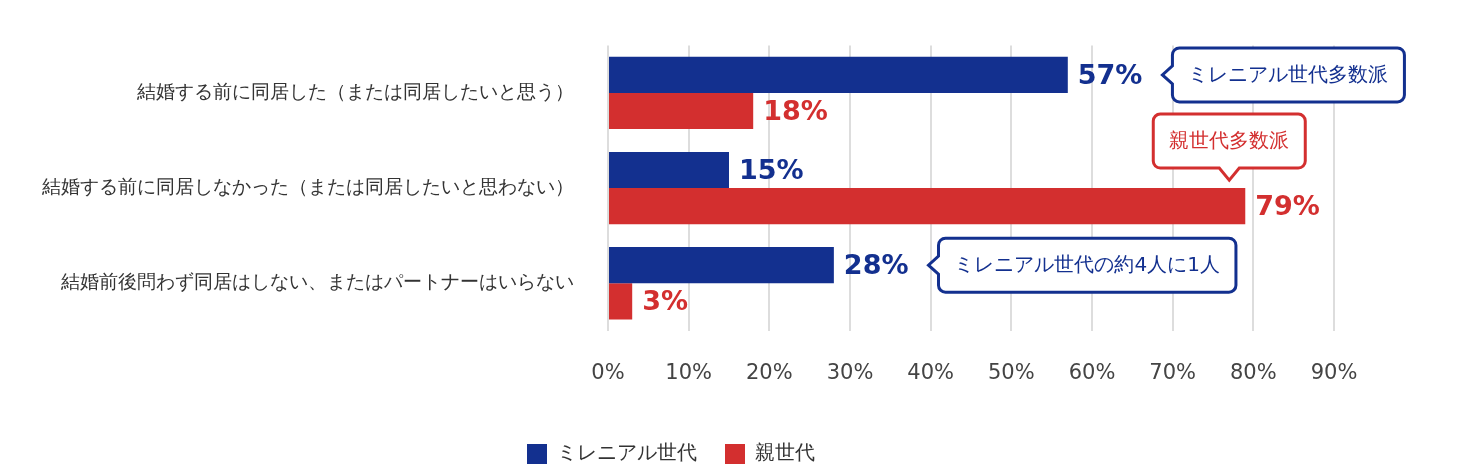  What do you see at coordinates (1173, 371) in the screenshot?
I see `x-tick-label: 70%` at bounding box center [1173, 371].